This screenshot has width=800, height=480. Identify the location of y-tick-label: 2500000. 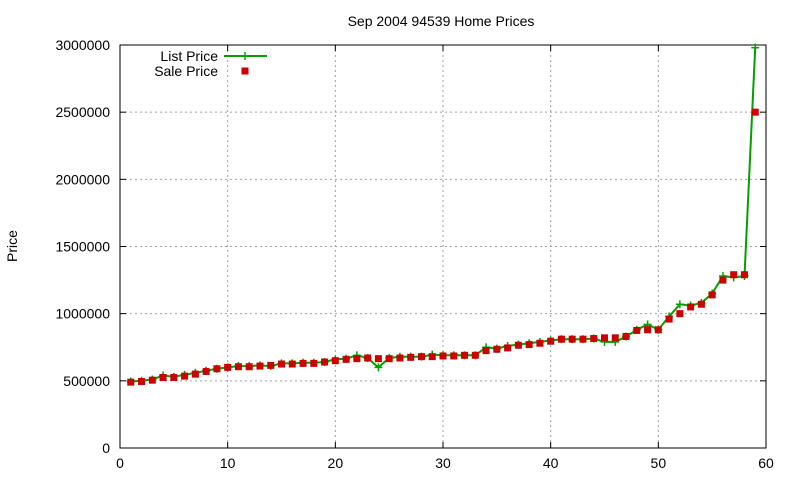
(82, 112).